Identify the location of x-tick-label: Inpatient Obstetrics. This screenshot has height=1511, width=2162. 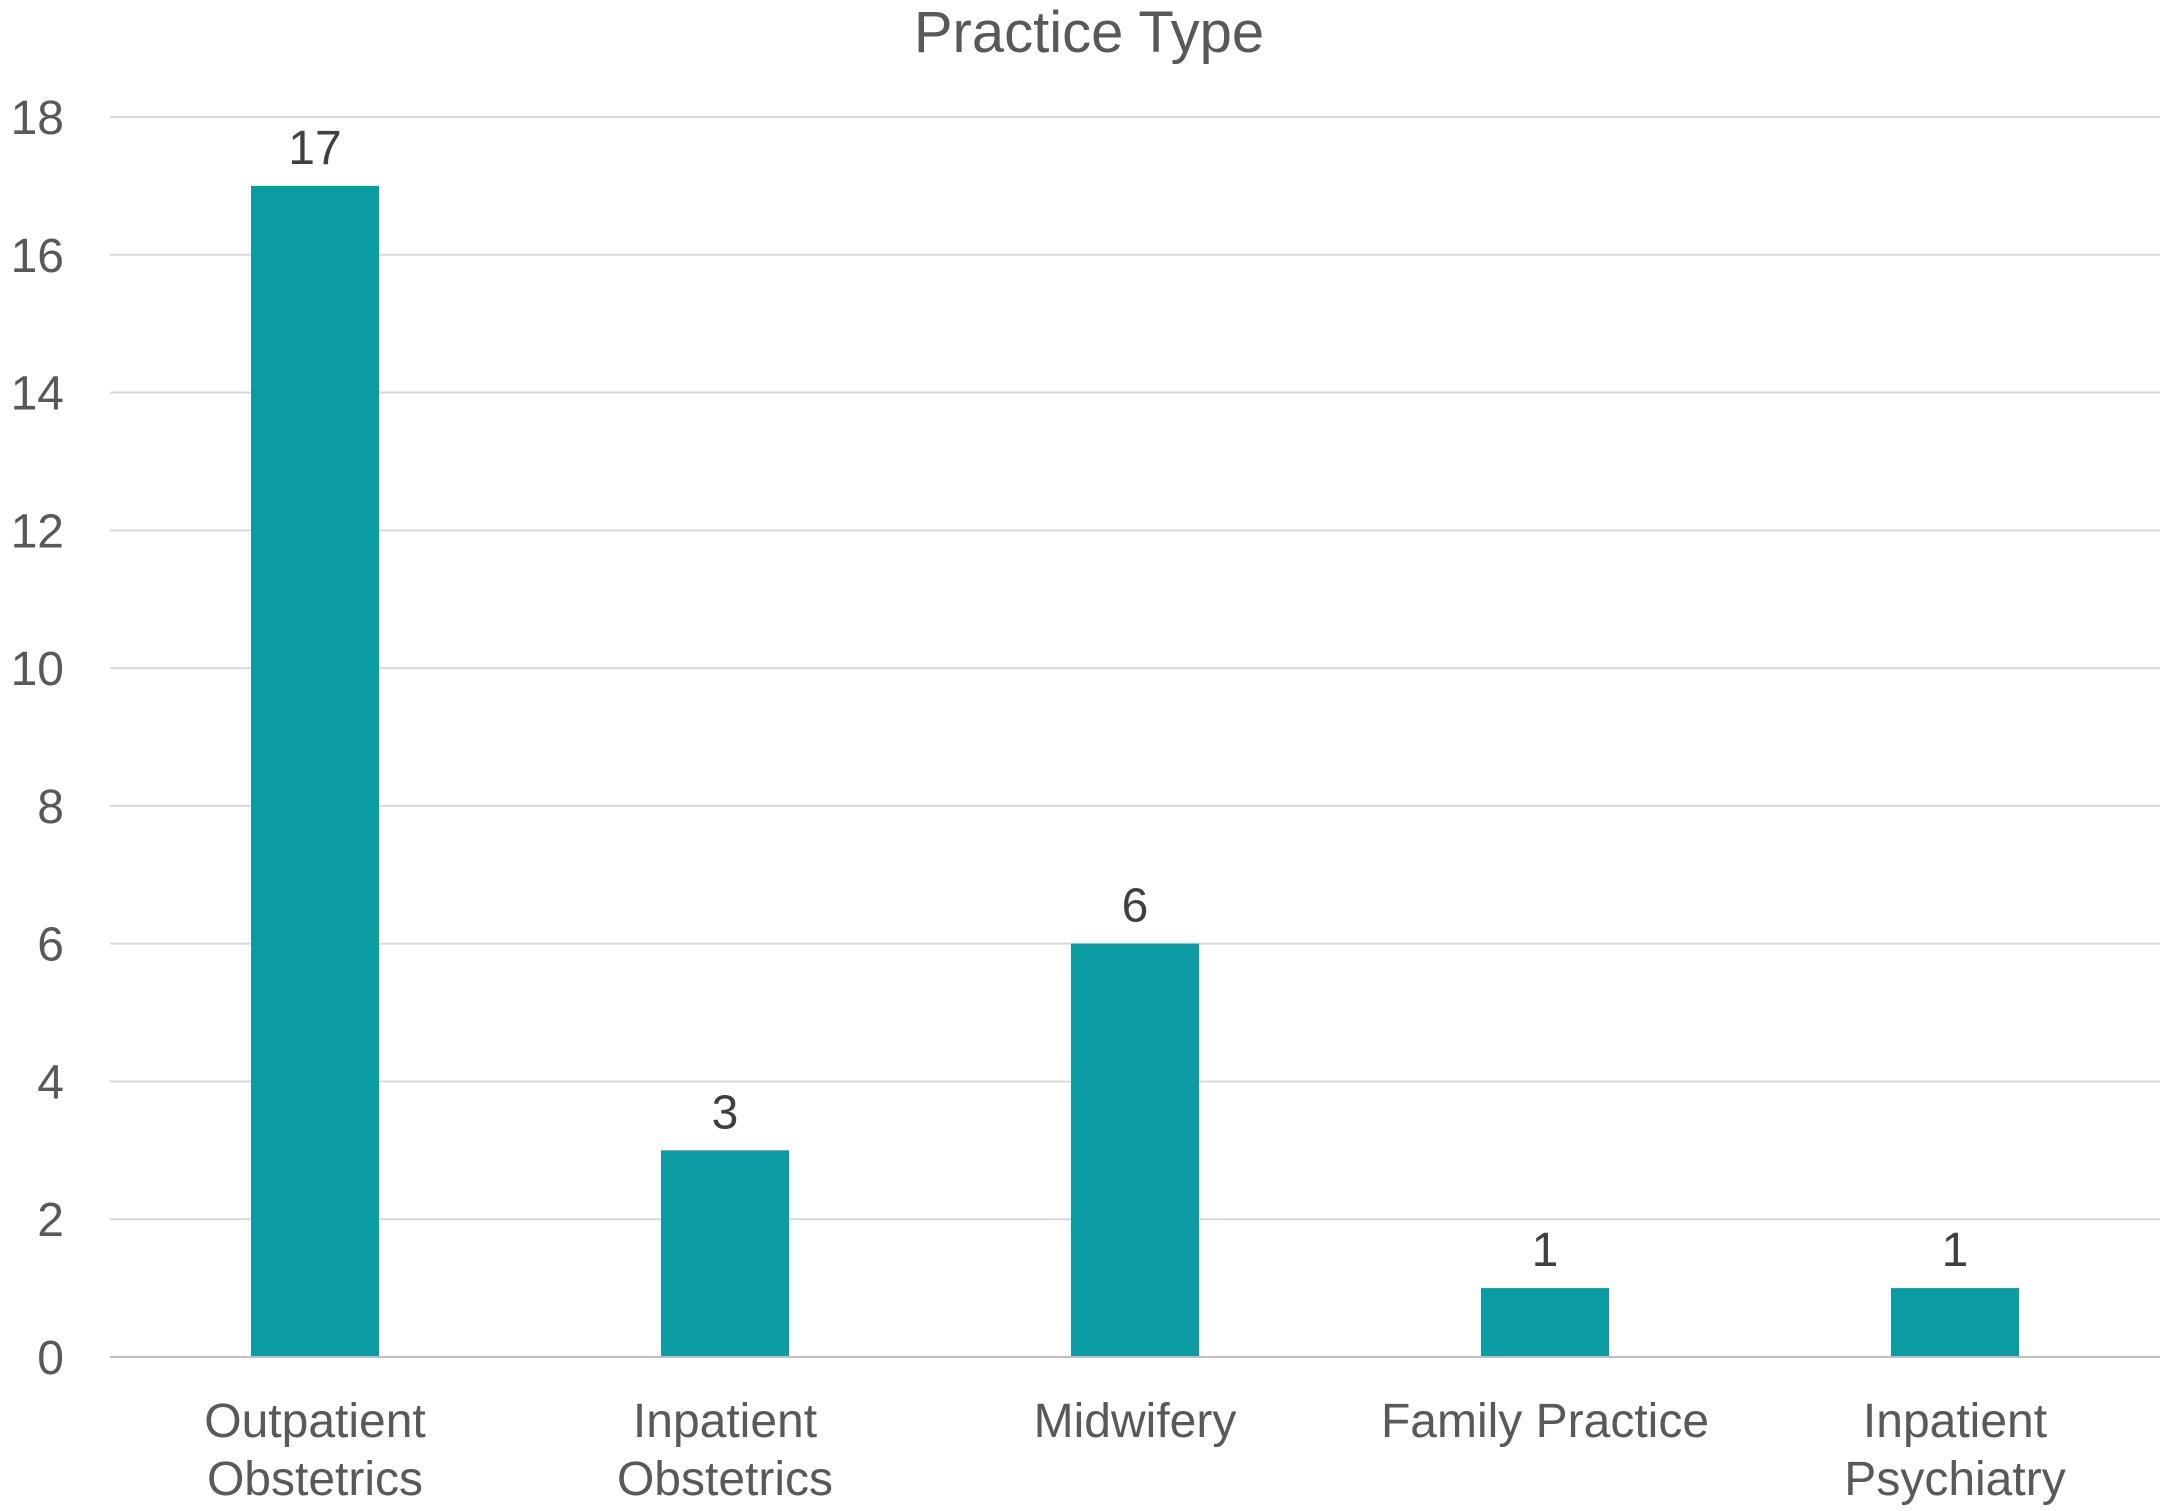
(725, 1450).